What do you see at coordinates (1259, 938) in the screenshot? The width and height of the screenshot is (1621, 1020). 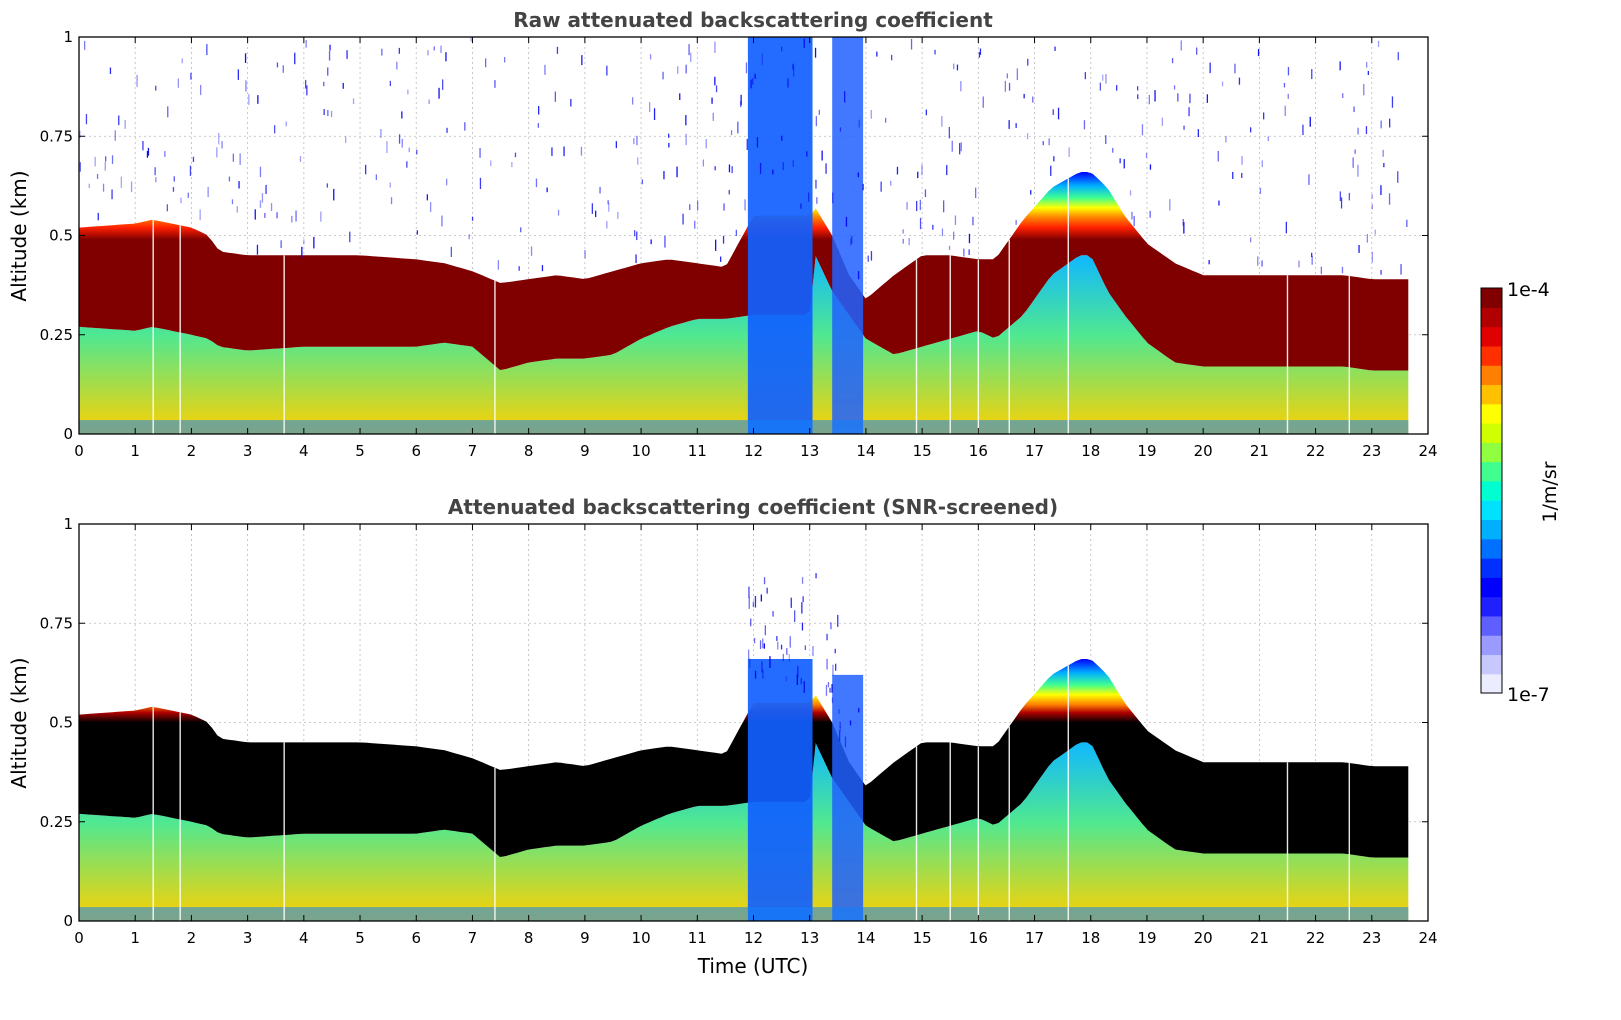 I see `x-tick-label: 21` at bounding box center [1259, 938].